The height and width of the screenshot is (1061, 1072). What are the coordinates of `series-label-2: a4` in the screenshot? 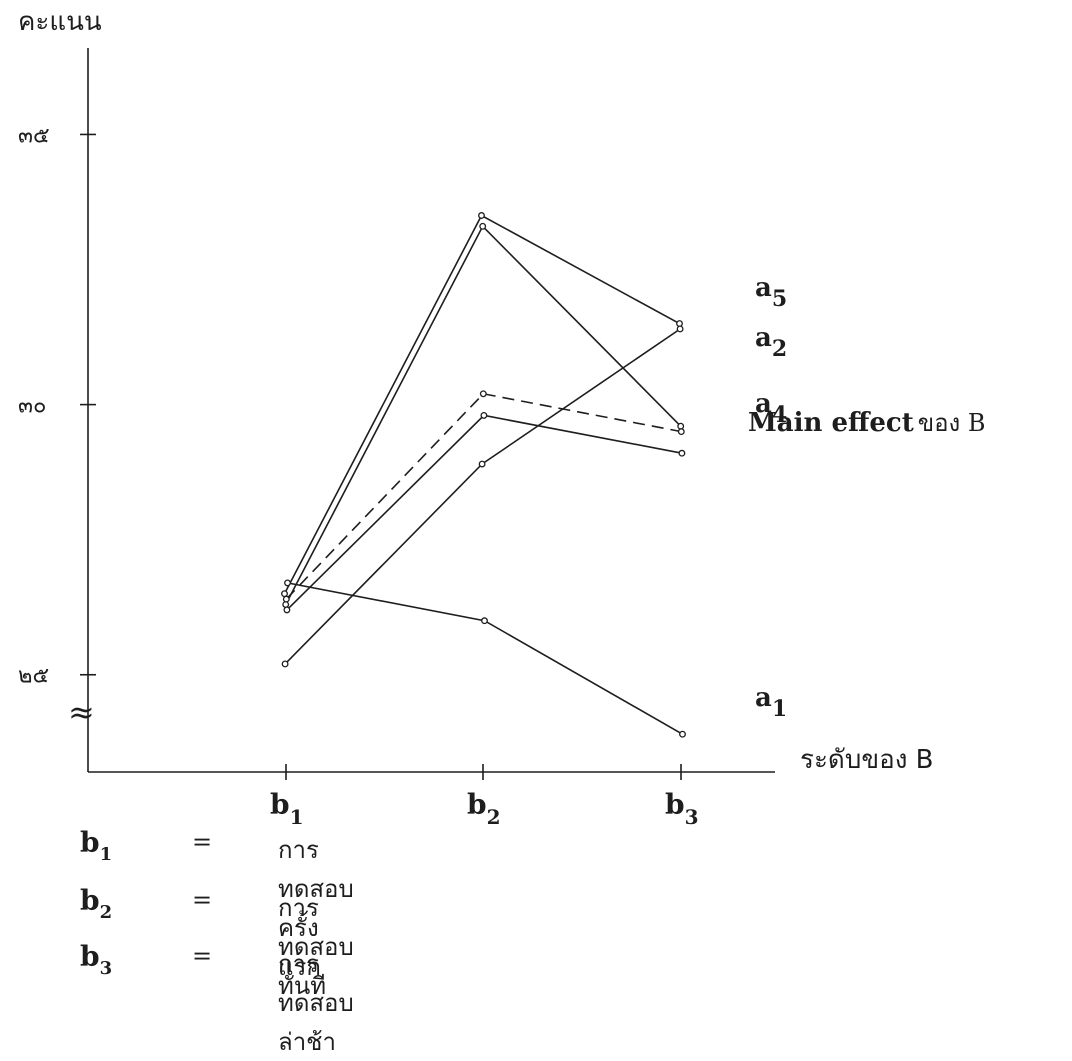 It's located at (771, 408).